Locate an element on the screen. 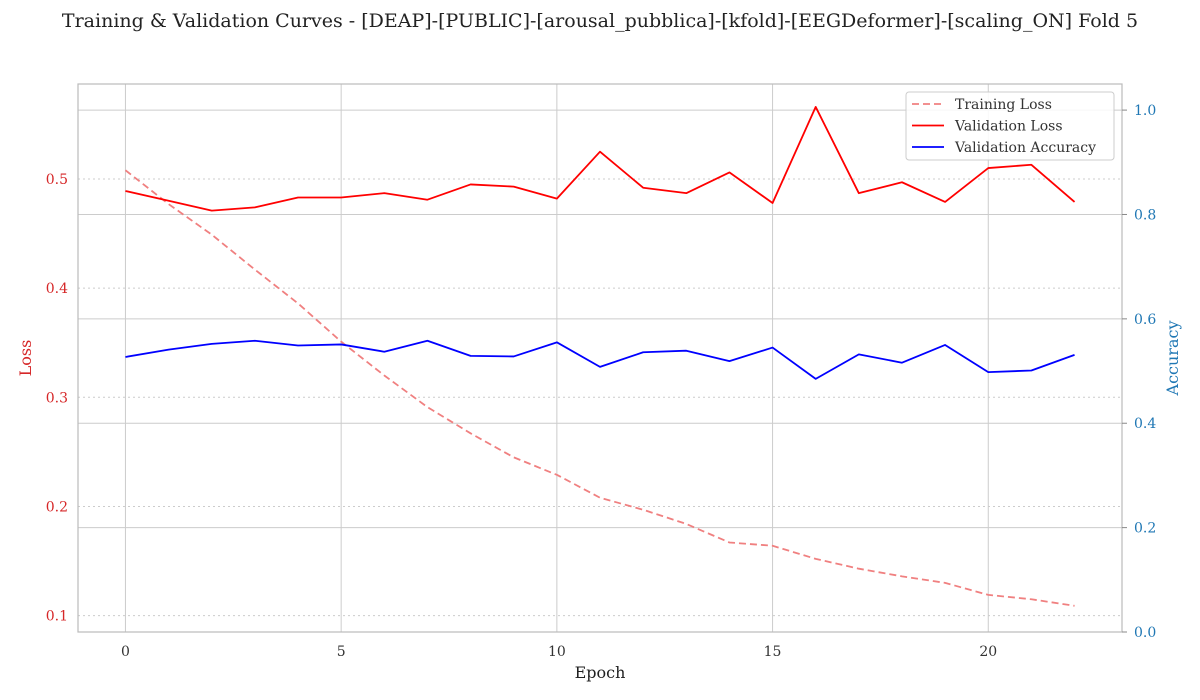 Image resolution: width=1200 pixels, height=700 pixels. y-left-tick-label: 0.3 is located at coordinates (57, 398).